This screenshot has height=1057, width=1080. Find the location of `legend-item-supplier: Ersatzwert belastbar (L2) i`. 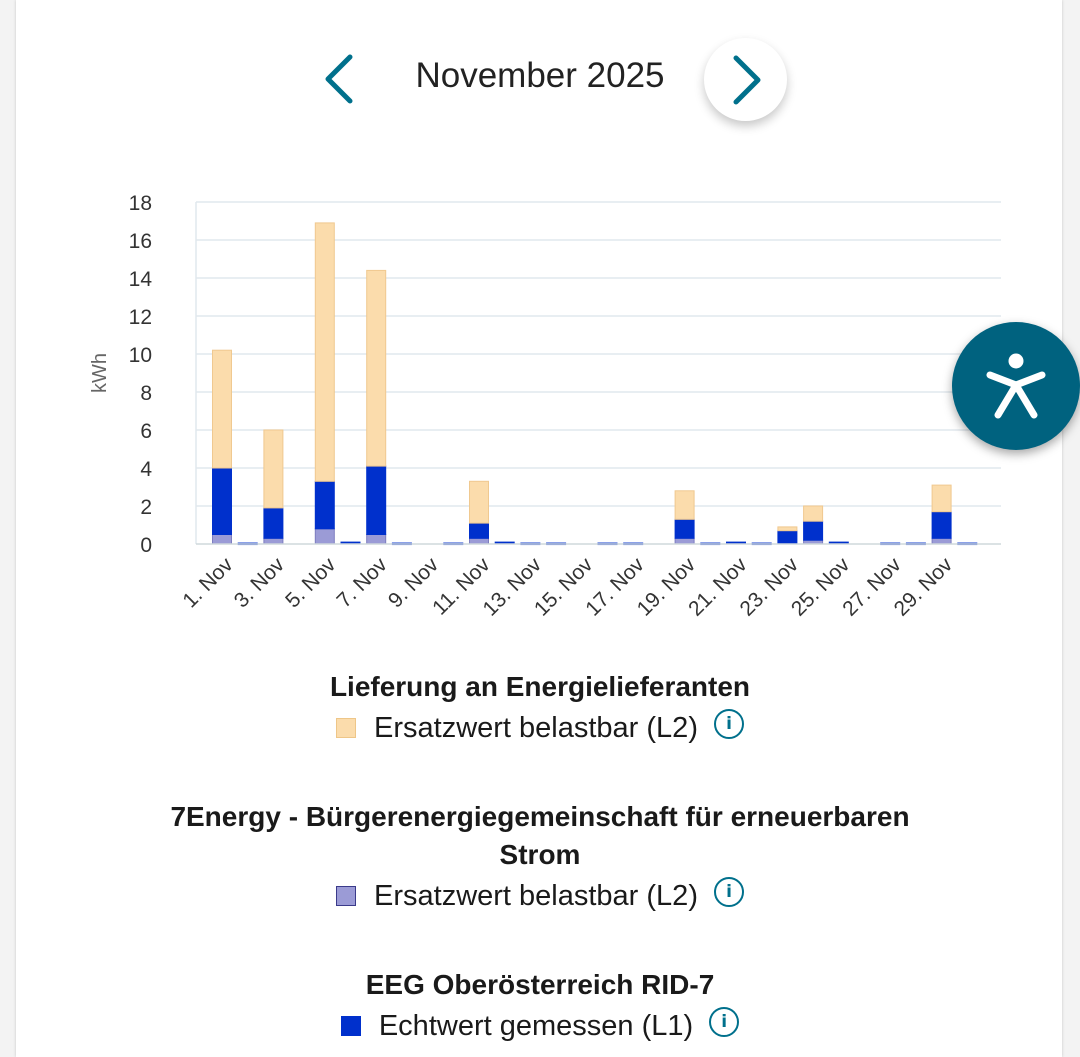

legend-item-supplier: Ersatzwert belastbar (L2) i is located at coordinates (540, 728).